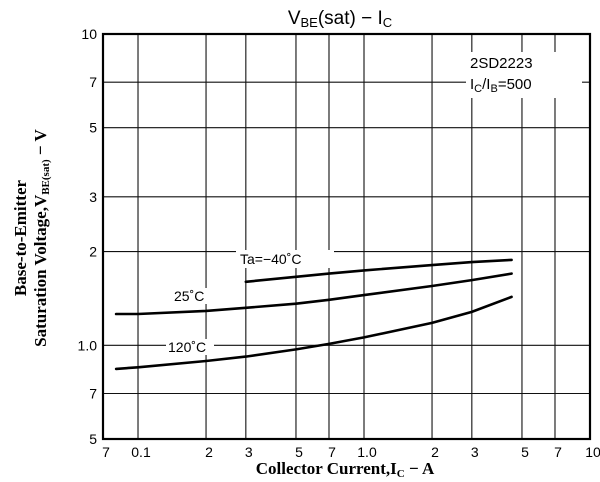  What do you see at coordinates (350, 18) in the screenshot?
I see `title-rest: (sat) − I` at bounding box center [350, 18].